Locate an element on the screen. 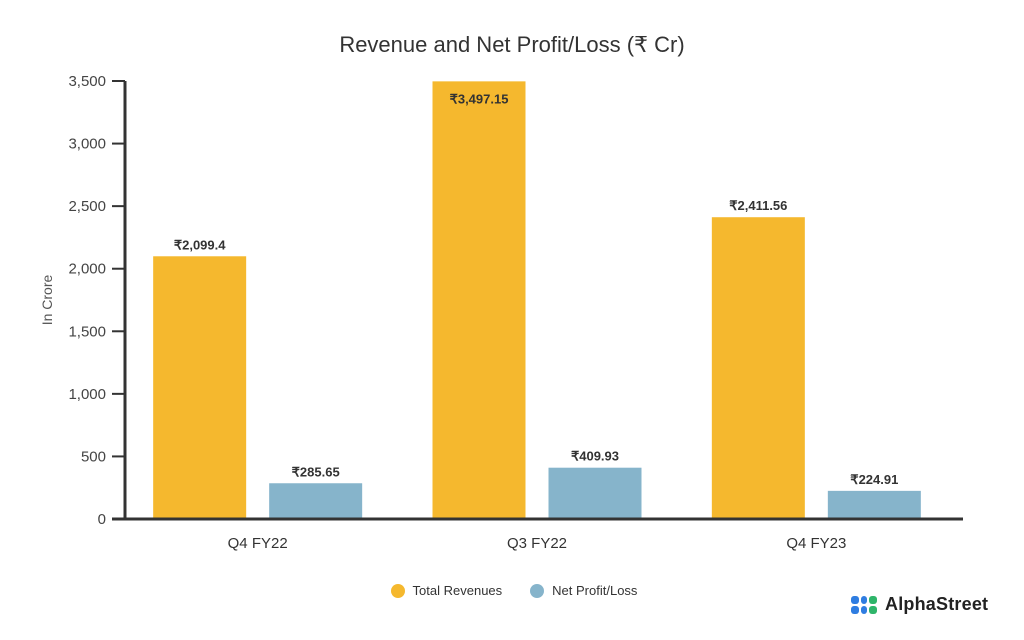 Image resolution: width=1024 pixels, height=640 pixels. data-label: ₹2,099.4 is located at coordinates (200, 244).